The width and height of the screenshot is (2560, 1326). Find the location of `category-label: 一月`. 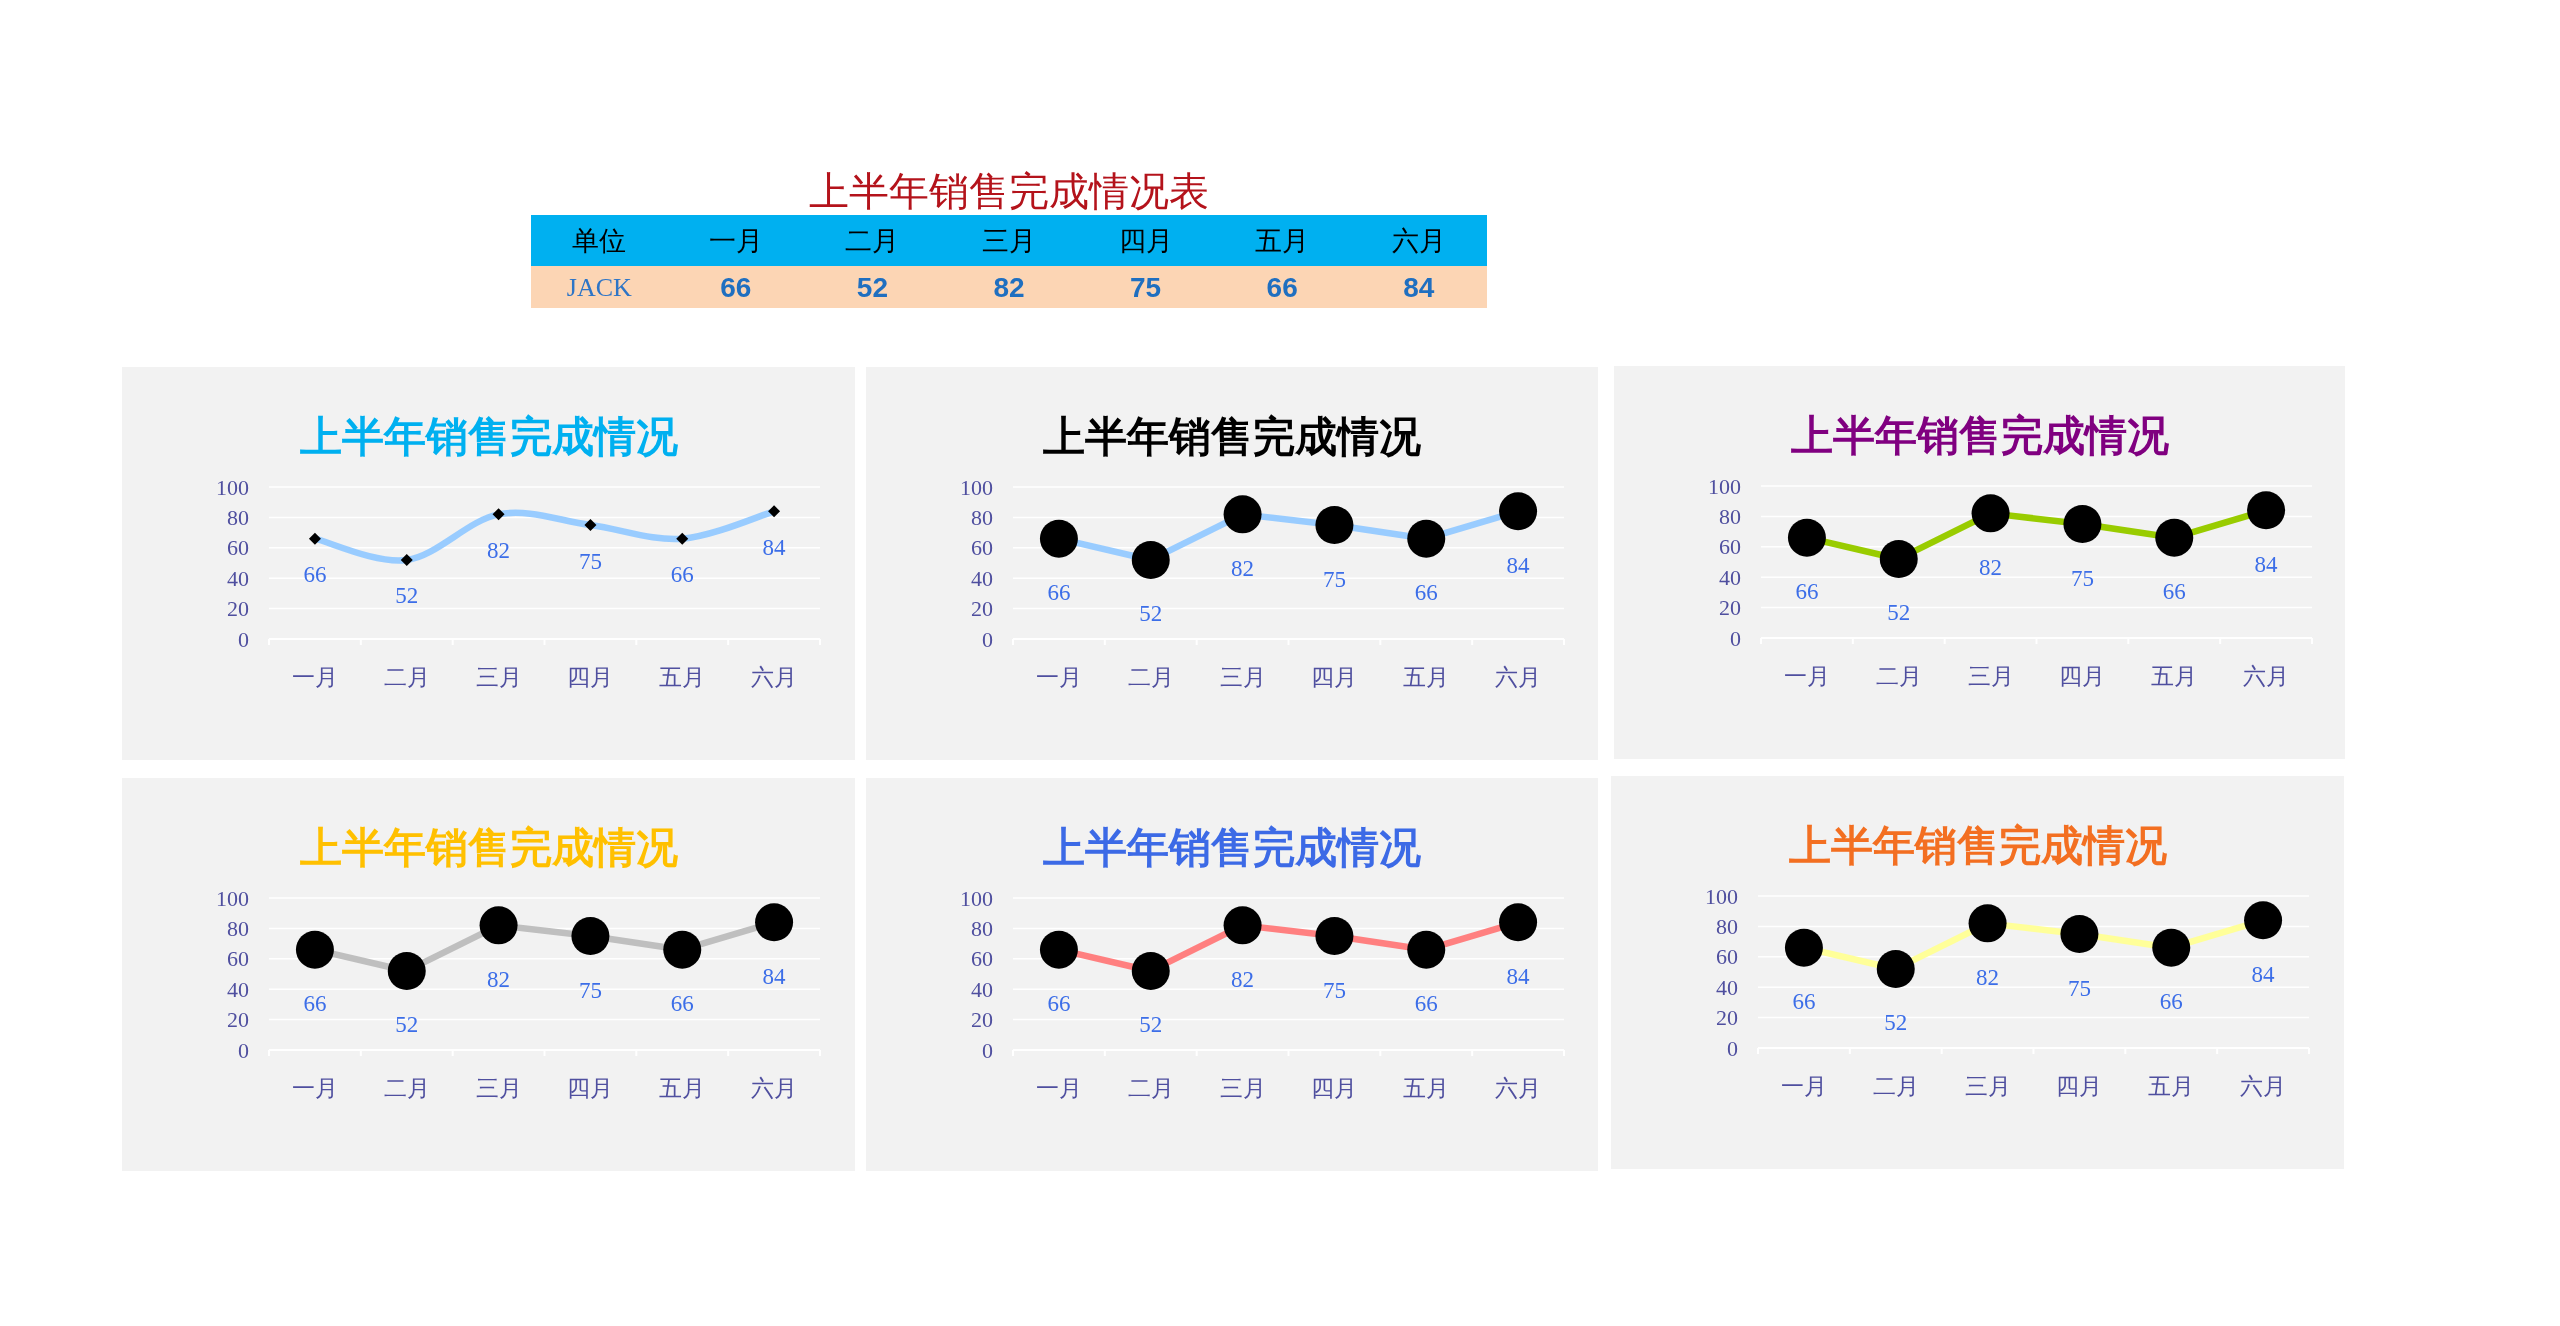

category-label: 一月 is located at coordinates (735, 240).